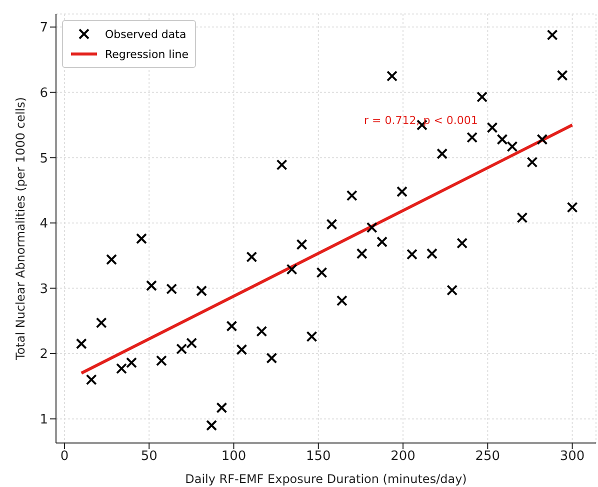  What do you see at coordinates (149, 456) in the screenshot?
I see `x-tick-label: 50` at bounding box center [149, 456].